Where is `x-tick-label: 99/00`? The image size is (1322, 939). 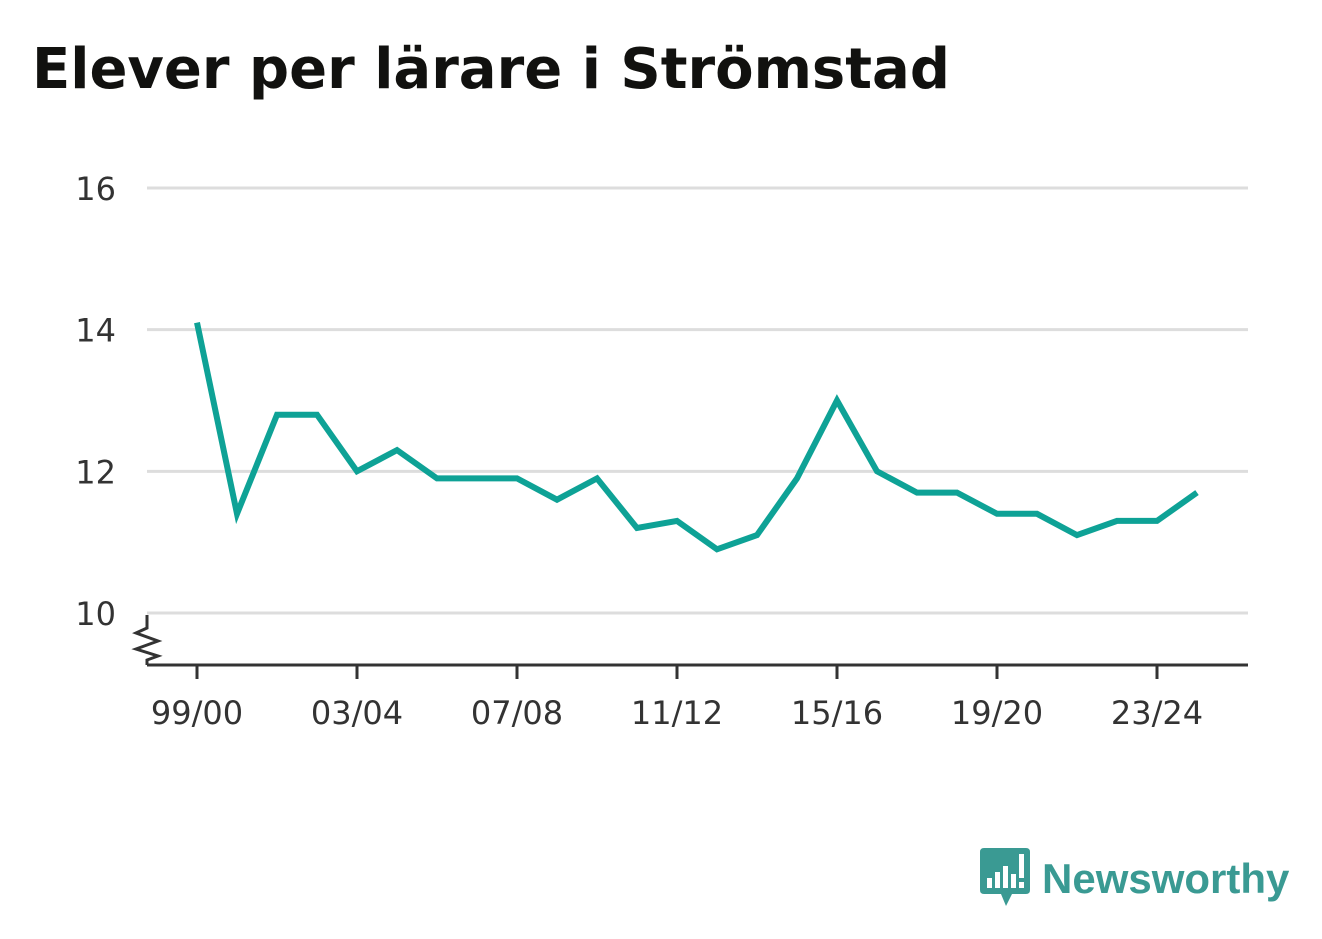 x-tick-label: 99/00 is located at coordinates (197, 713).